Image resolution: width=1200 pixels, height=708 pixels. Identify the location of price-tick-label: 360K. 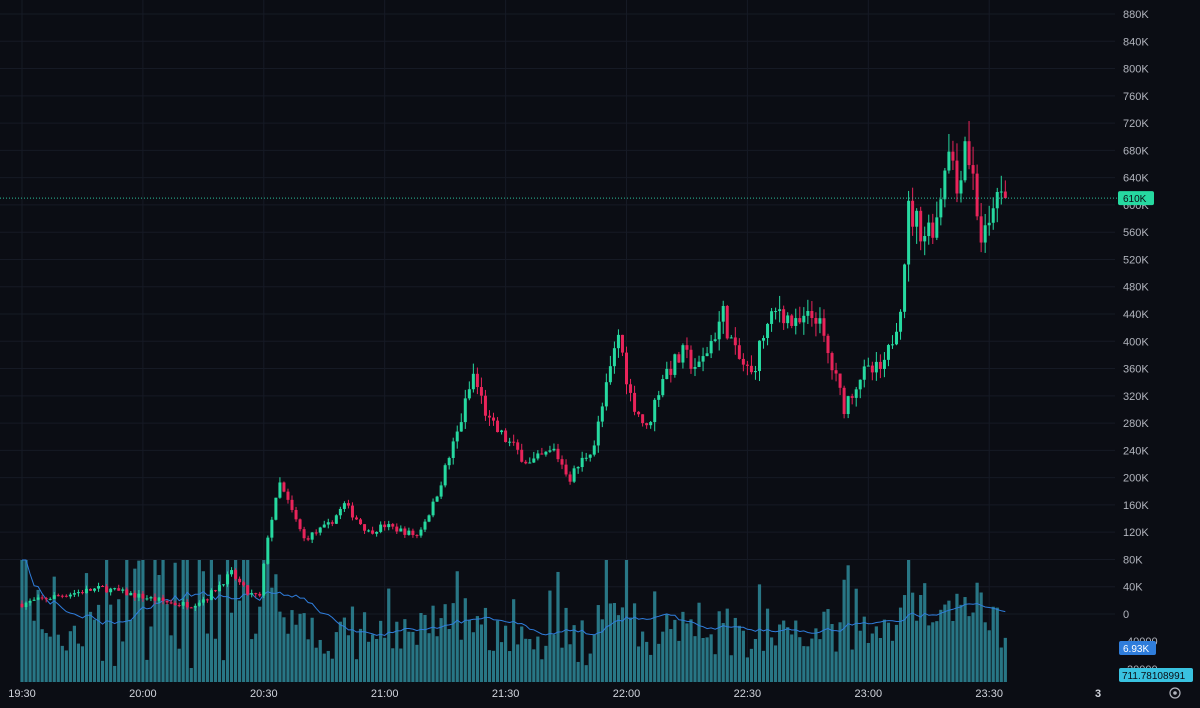
(1136, 370).